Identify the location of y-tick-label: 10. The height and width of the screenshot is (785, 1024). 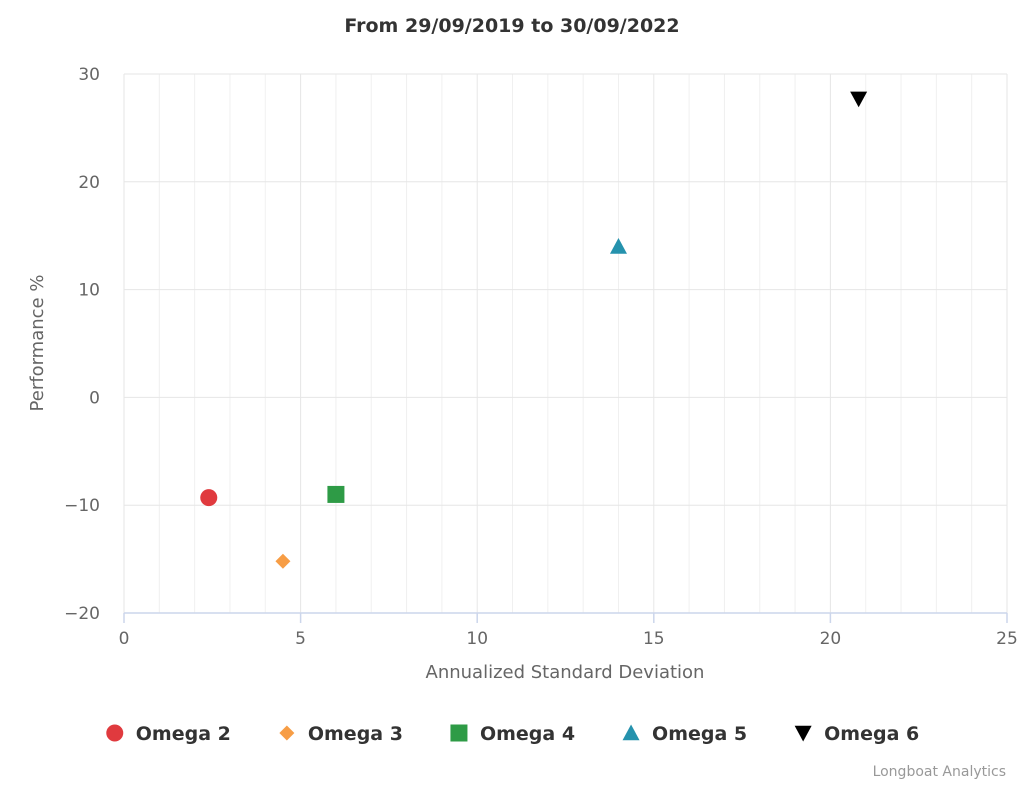
(89, 291).